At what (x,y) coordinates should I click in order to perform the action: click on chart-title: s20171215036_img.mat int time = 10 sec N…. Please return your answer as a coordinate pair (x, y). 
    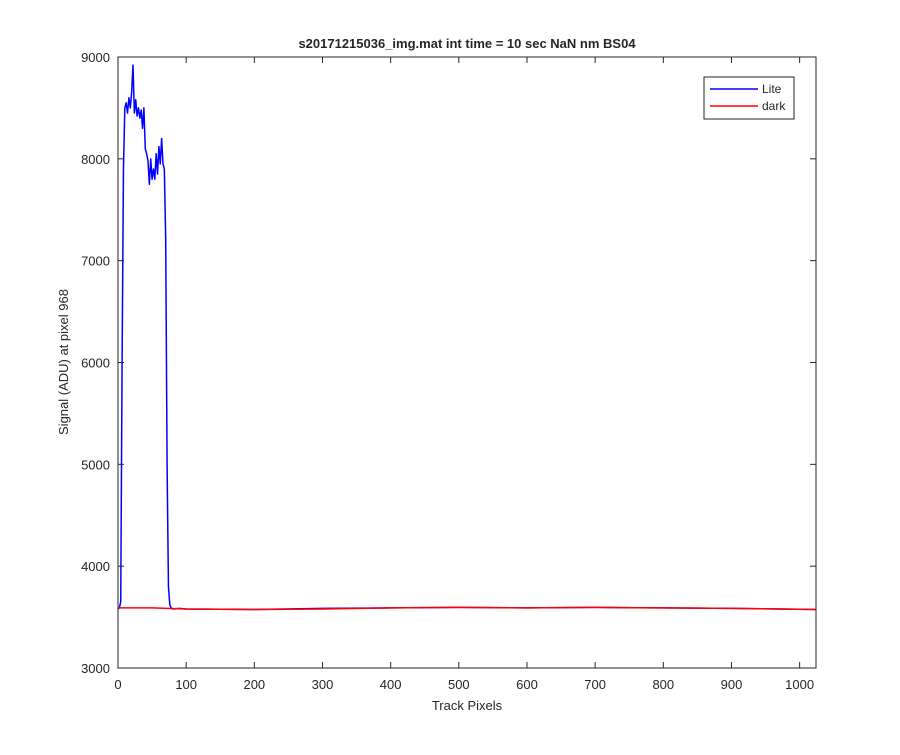
    Looking at the image, I should click on (467, 43).